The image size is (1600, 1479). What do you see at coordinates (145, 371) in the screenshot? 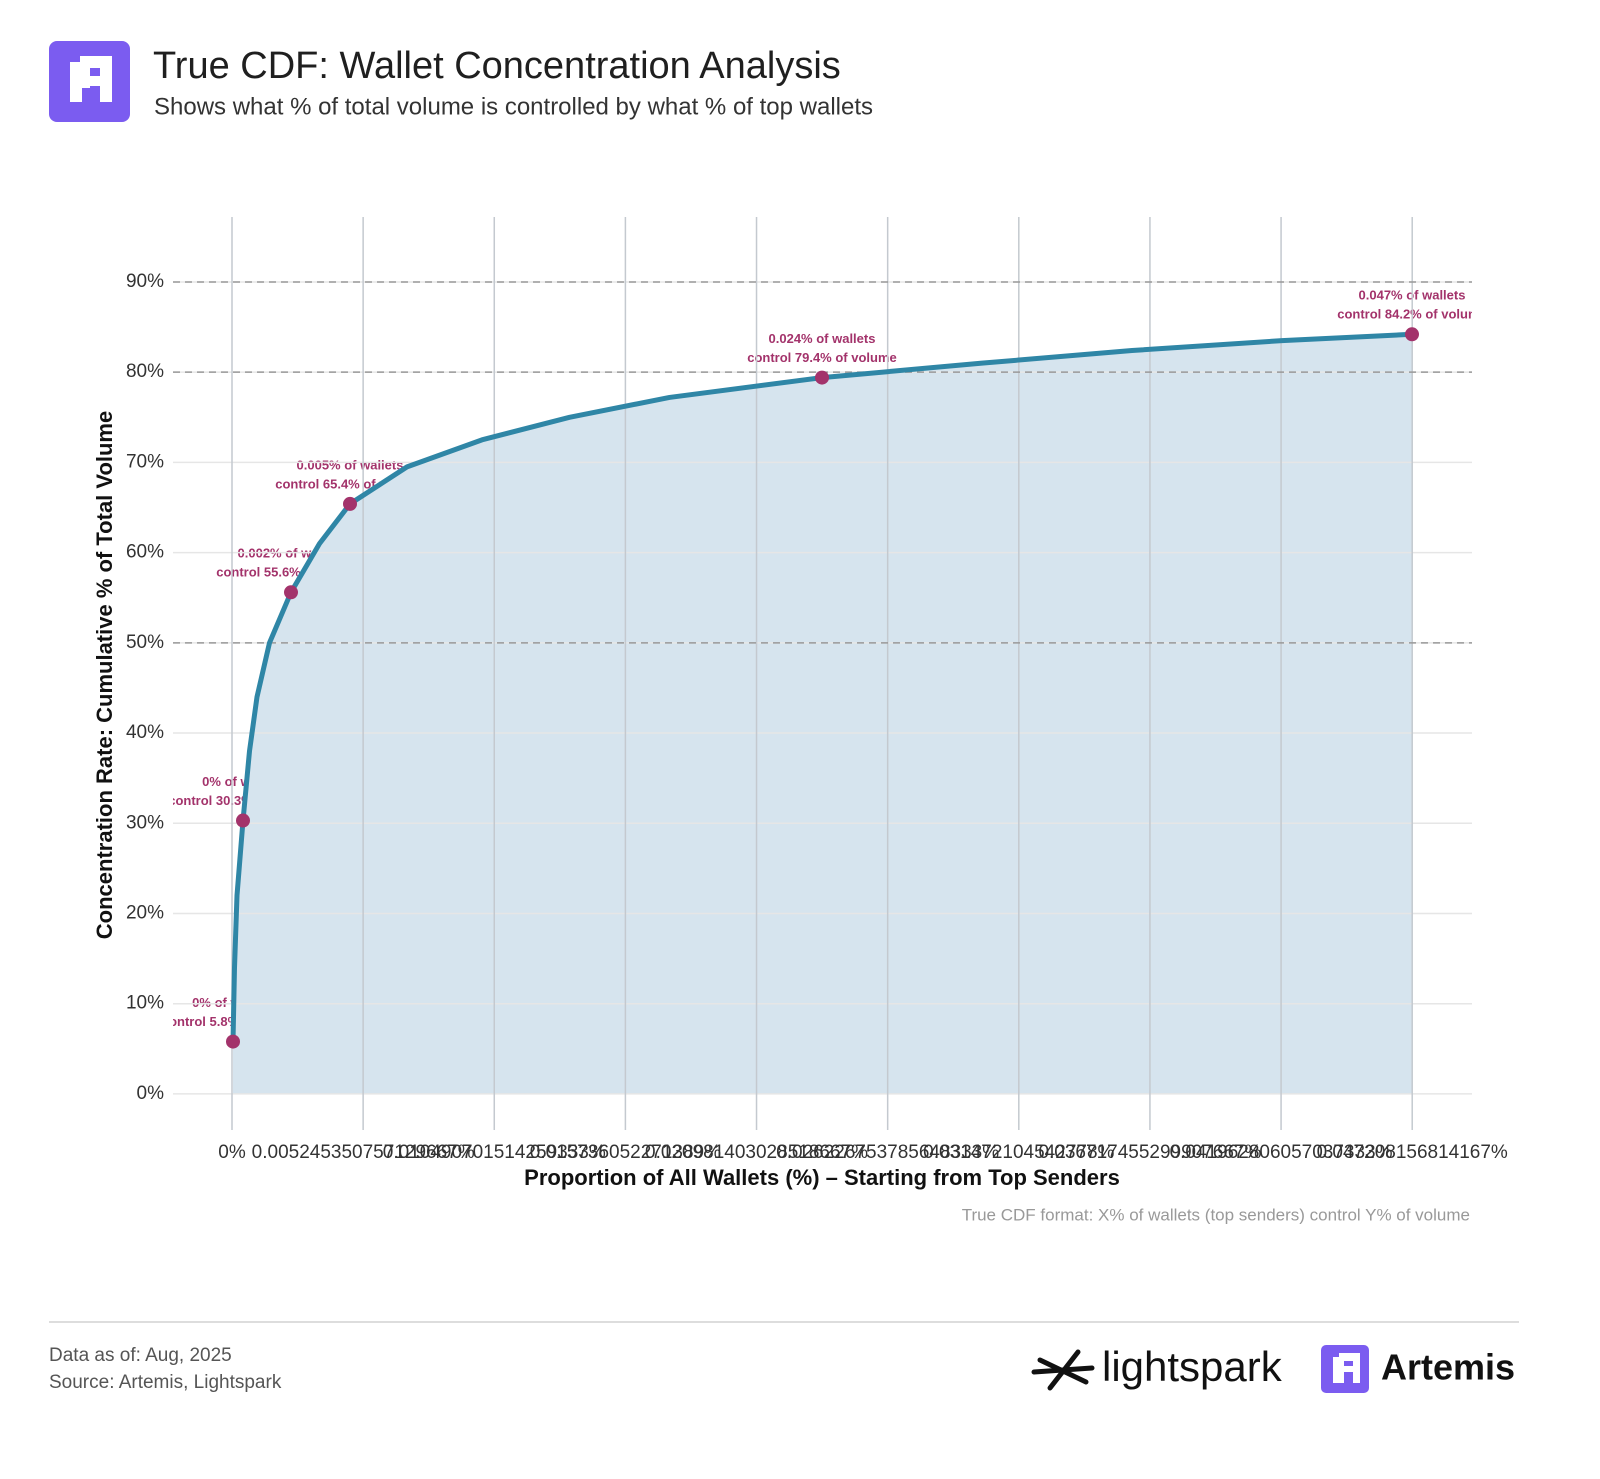
I see `y-tick-label: 80%` at bounding box center [145, 371].